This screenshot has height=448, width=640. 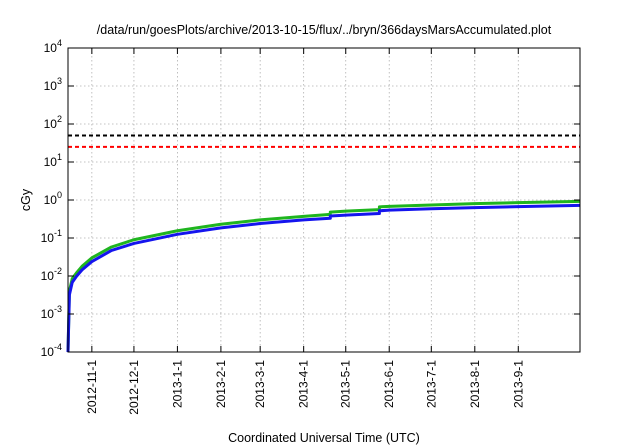 What do you see at coordinates (51, 350) in the screenshot?
I see `y-tick-label: 10⁻⁴` at bounding box center [51, 350].